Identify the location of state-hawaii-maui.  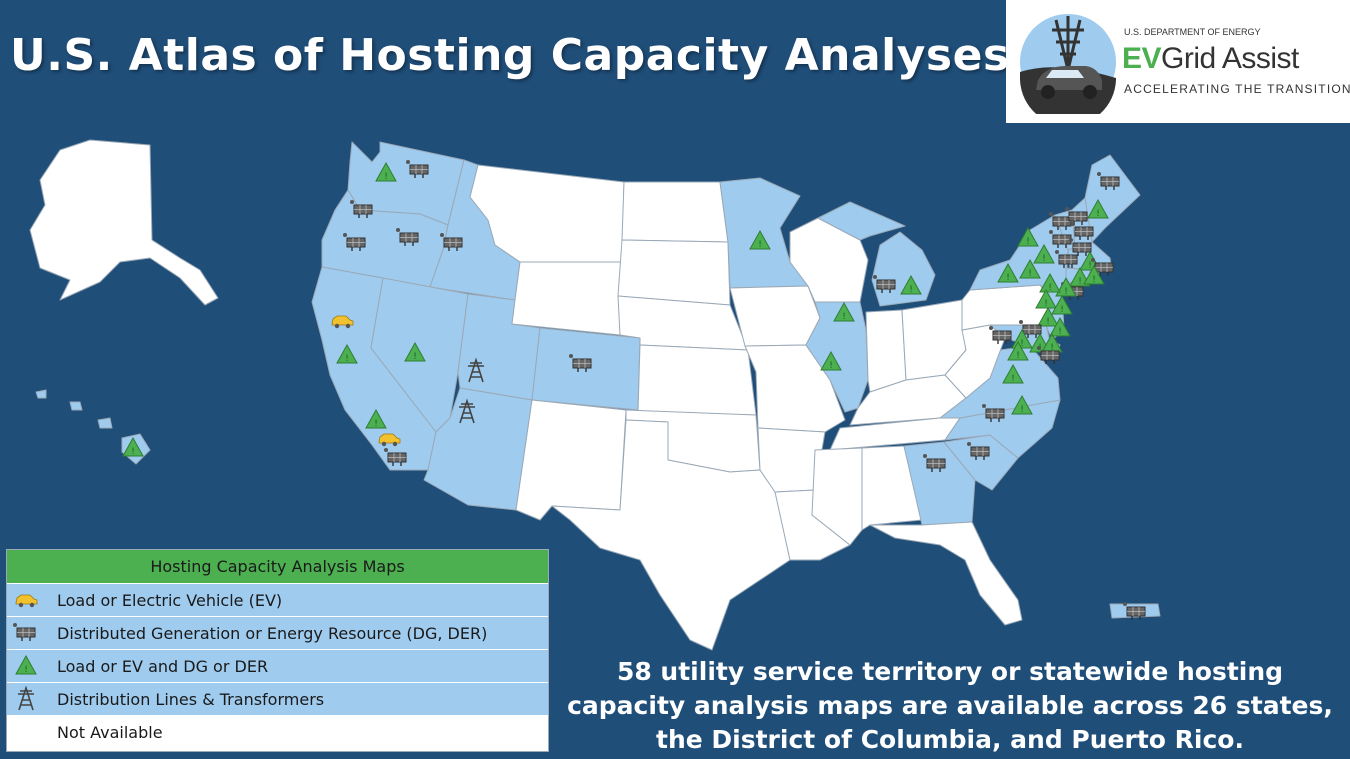
(105, 423).